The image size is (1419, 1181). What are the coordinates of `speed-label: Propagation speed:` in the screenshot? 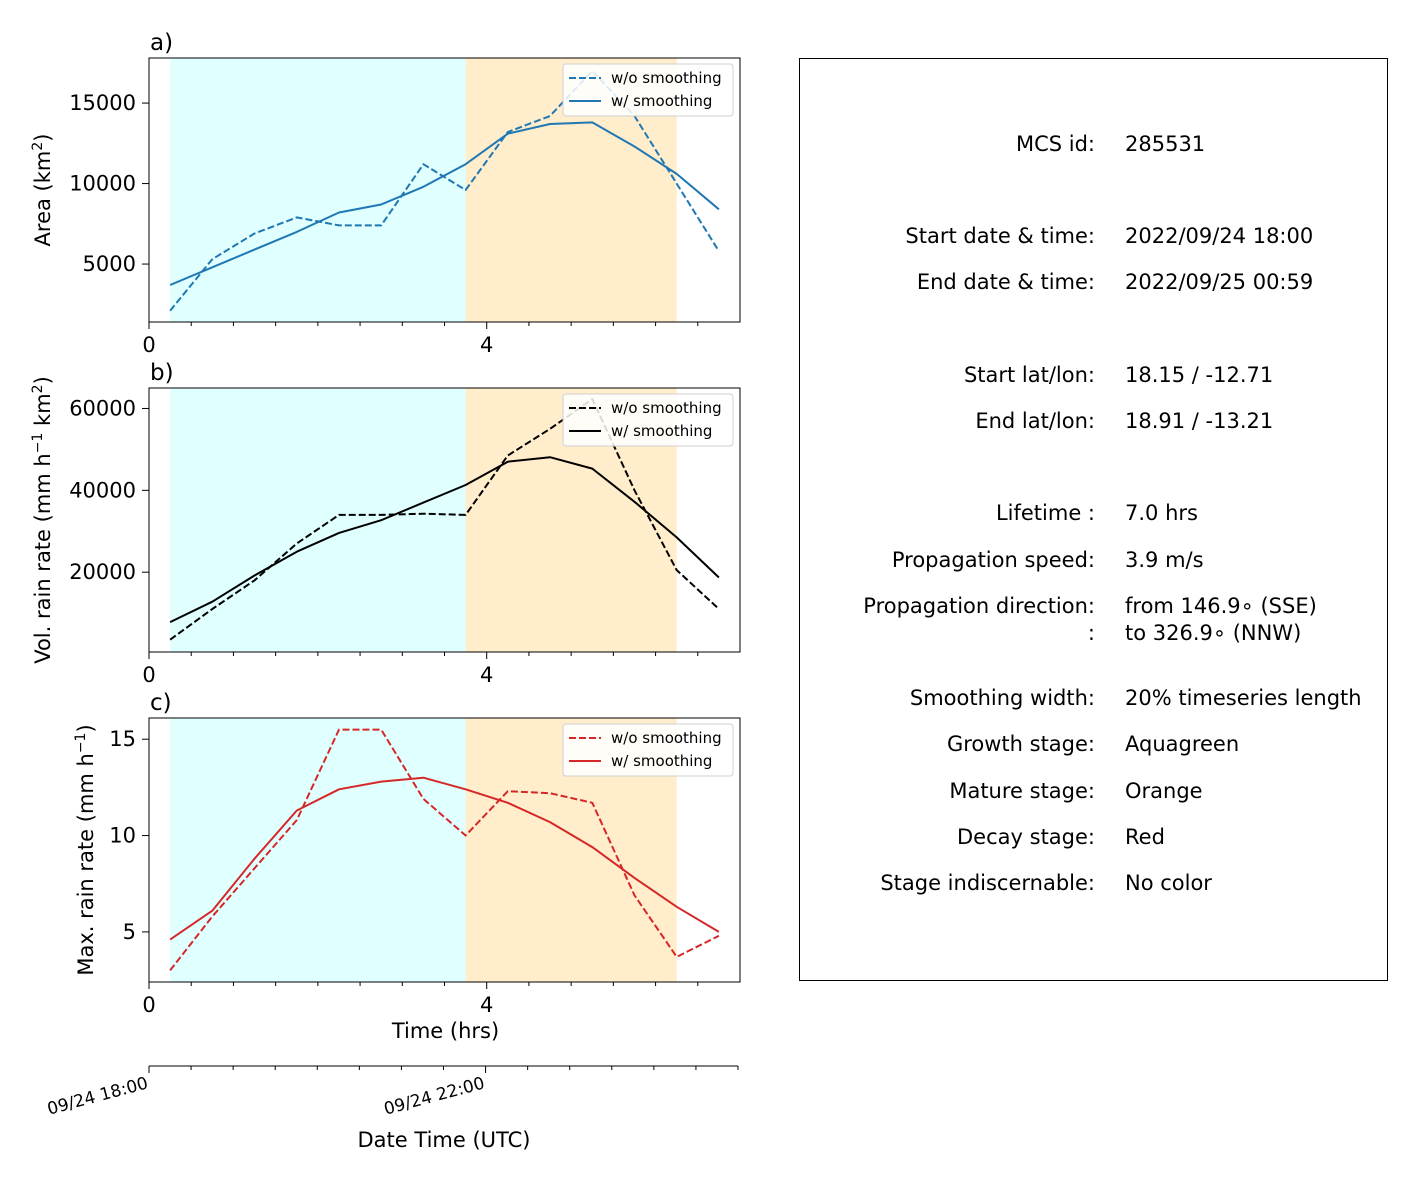 It's located at (993, 560).